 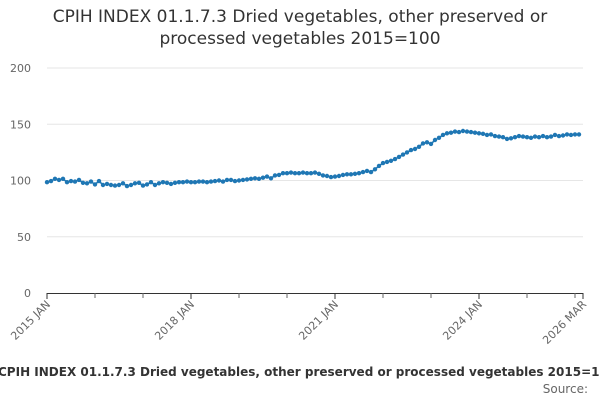 What do you see at coordinates (174, 320) in the screenshot?
I see `x-tick-label-1: 2018 JAN` at bounding box center [174, 320].